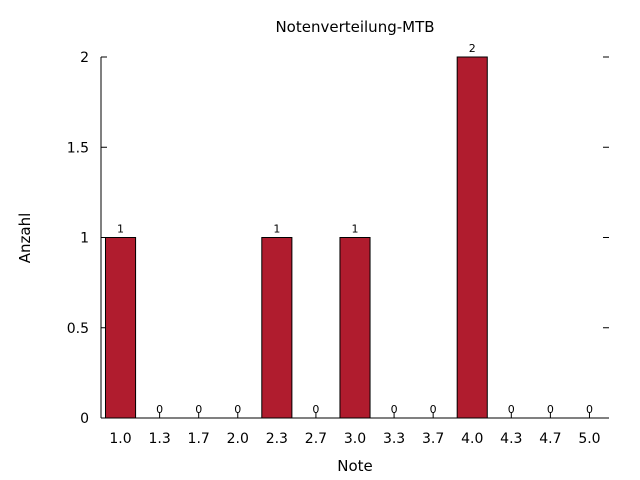  What do you see at coordinates (394, 439) in the screenshot?
I see `x-tick-label: 3.3` at bounding box center [394, 439].